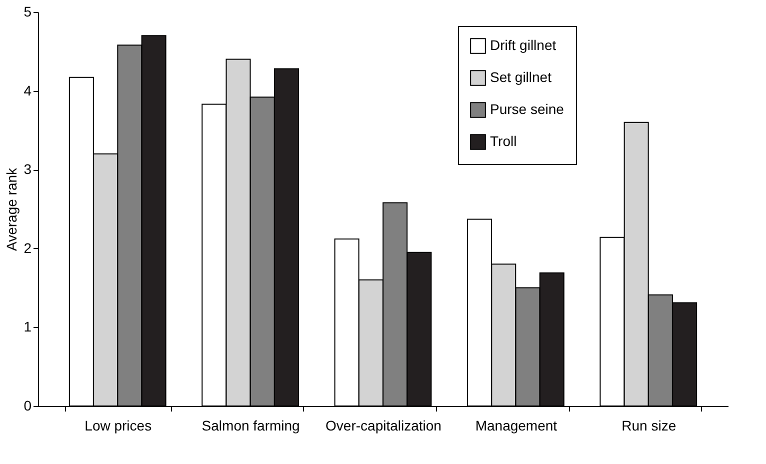  Describe the element at coordinates (28, 326) in the screenshot. I see `y-tick-label: 1` at that location.